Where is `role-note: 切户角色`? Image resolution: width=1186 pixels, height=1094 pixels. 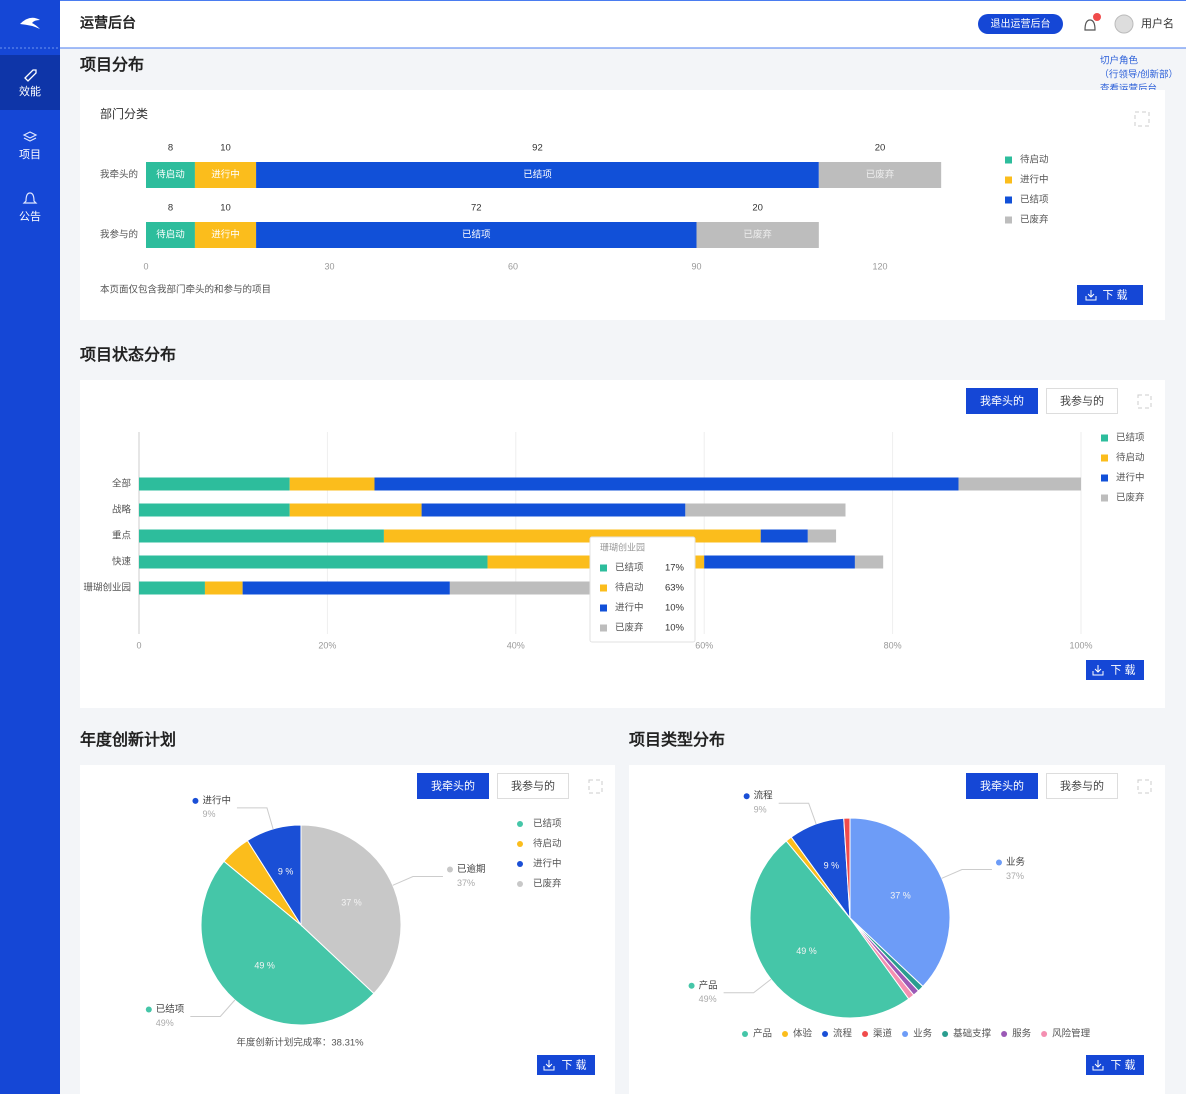
role-note: 切户角色 is located at coordinates (1119, 61).